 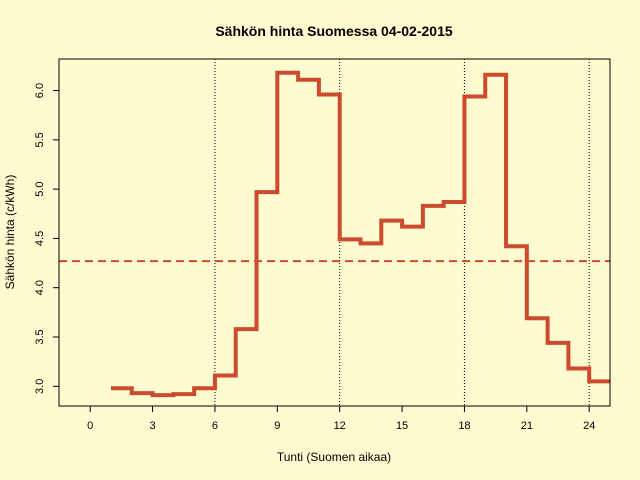 What do you see at coordinates (464, 426) in the screenshot?
I see `x-tick-label-6: 18` at bounding box center [464, 426].